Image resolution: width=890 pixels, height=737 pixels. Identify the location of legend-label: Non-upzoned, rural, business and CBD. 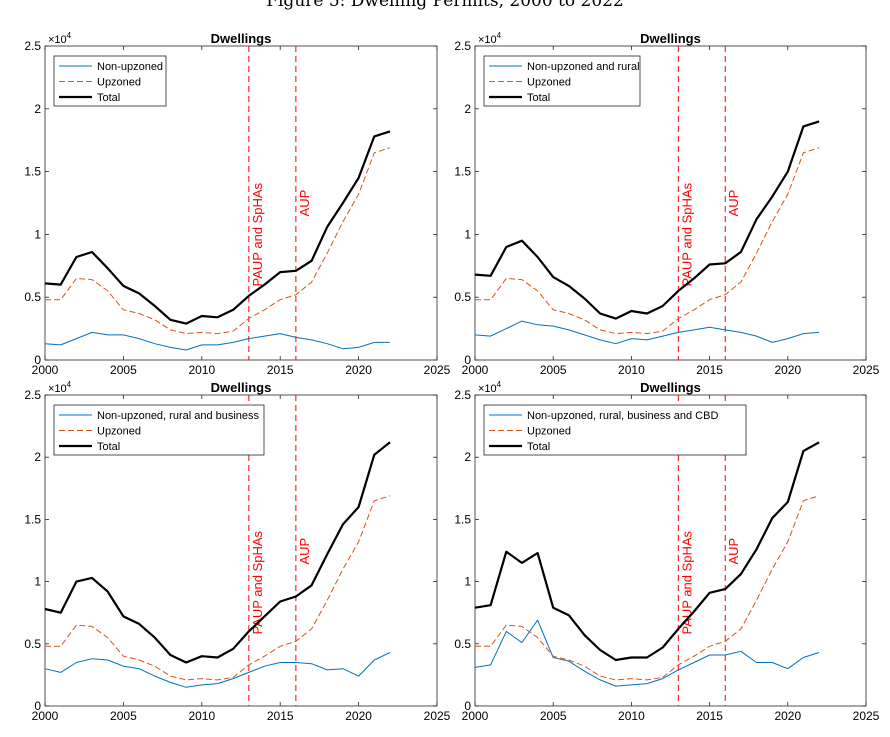
(622, 416).